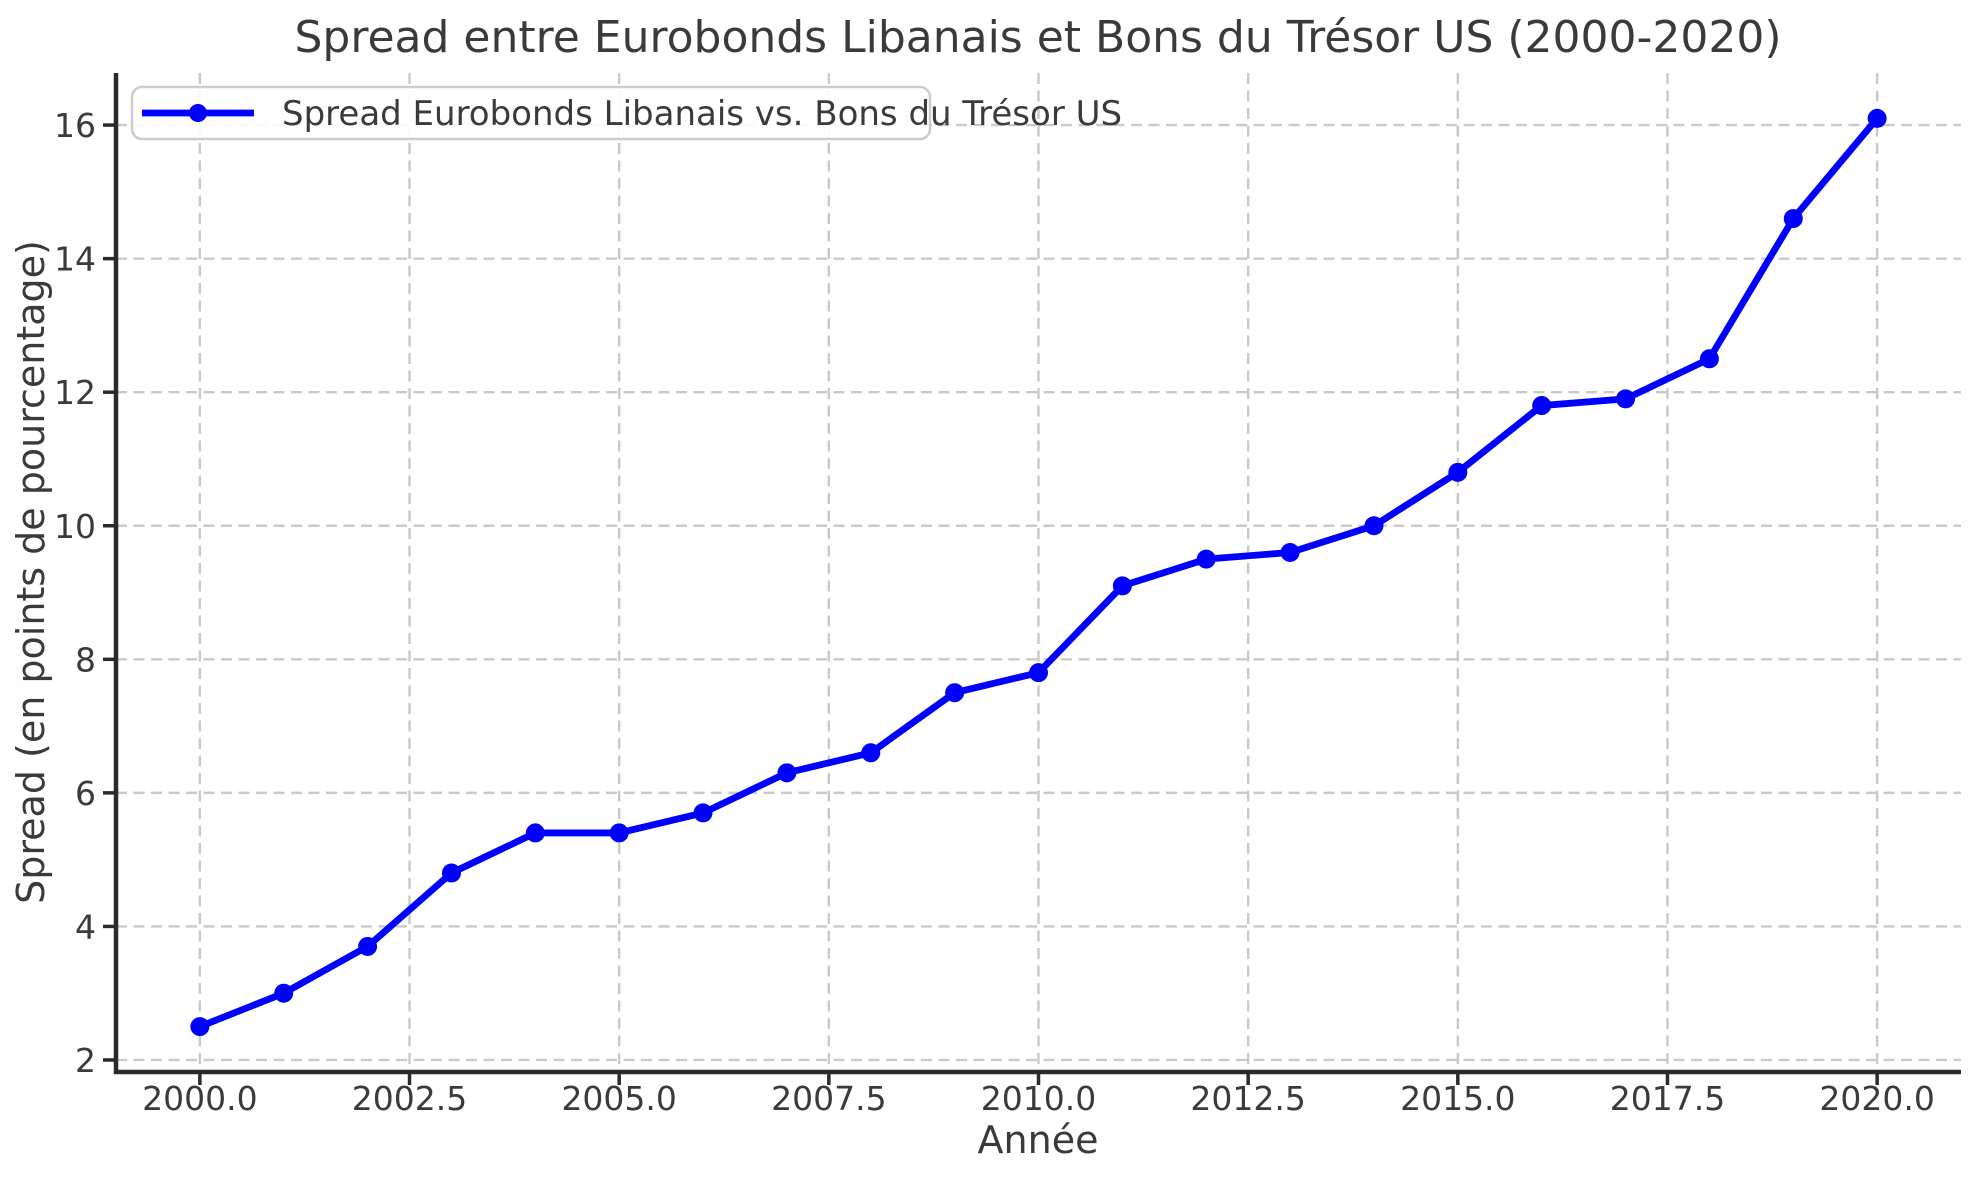 The height and width of the screenshot is (1180, 1980). Describe the element at coordinates (618, 1098) in the screenshot. I see `x-tick-label: 2005.0` at that location.